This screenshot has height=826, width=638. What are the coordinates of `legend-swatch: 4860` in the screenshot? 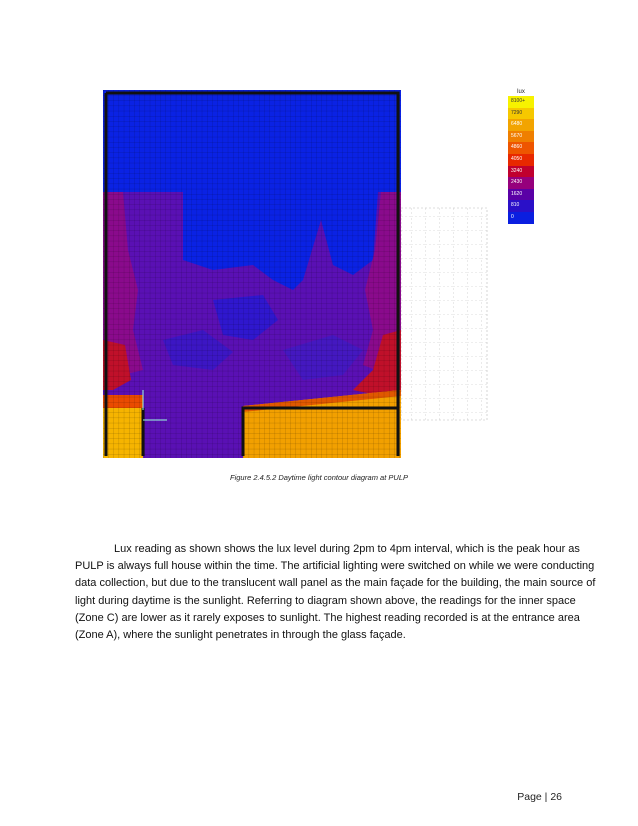 It's located at (521, 148).